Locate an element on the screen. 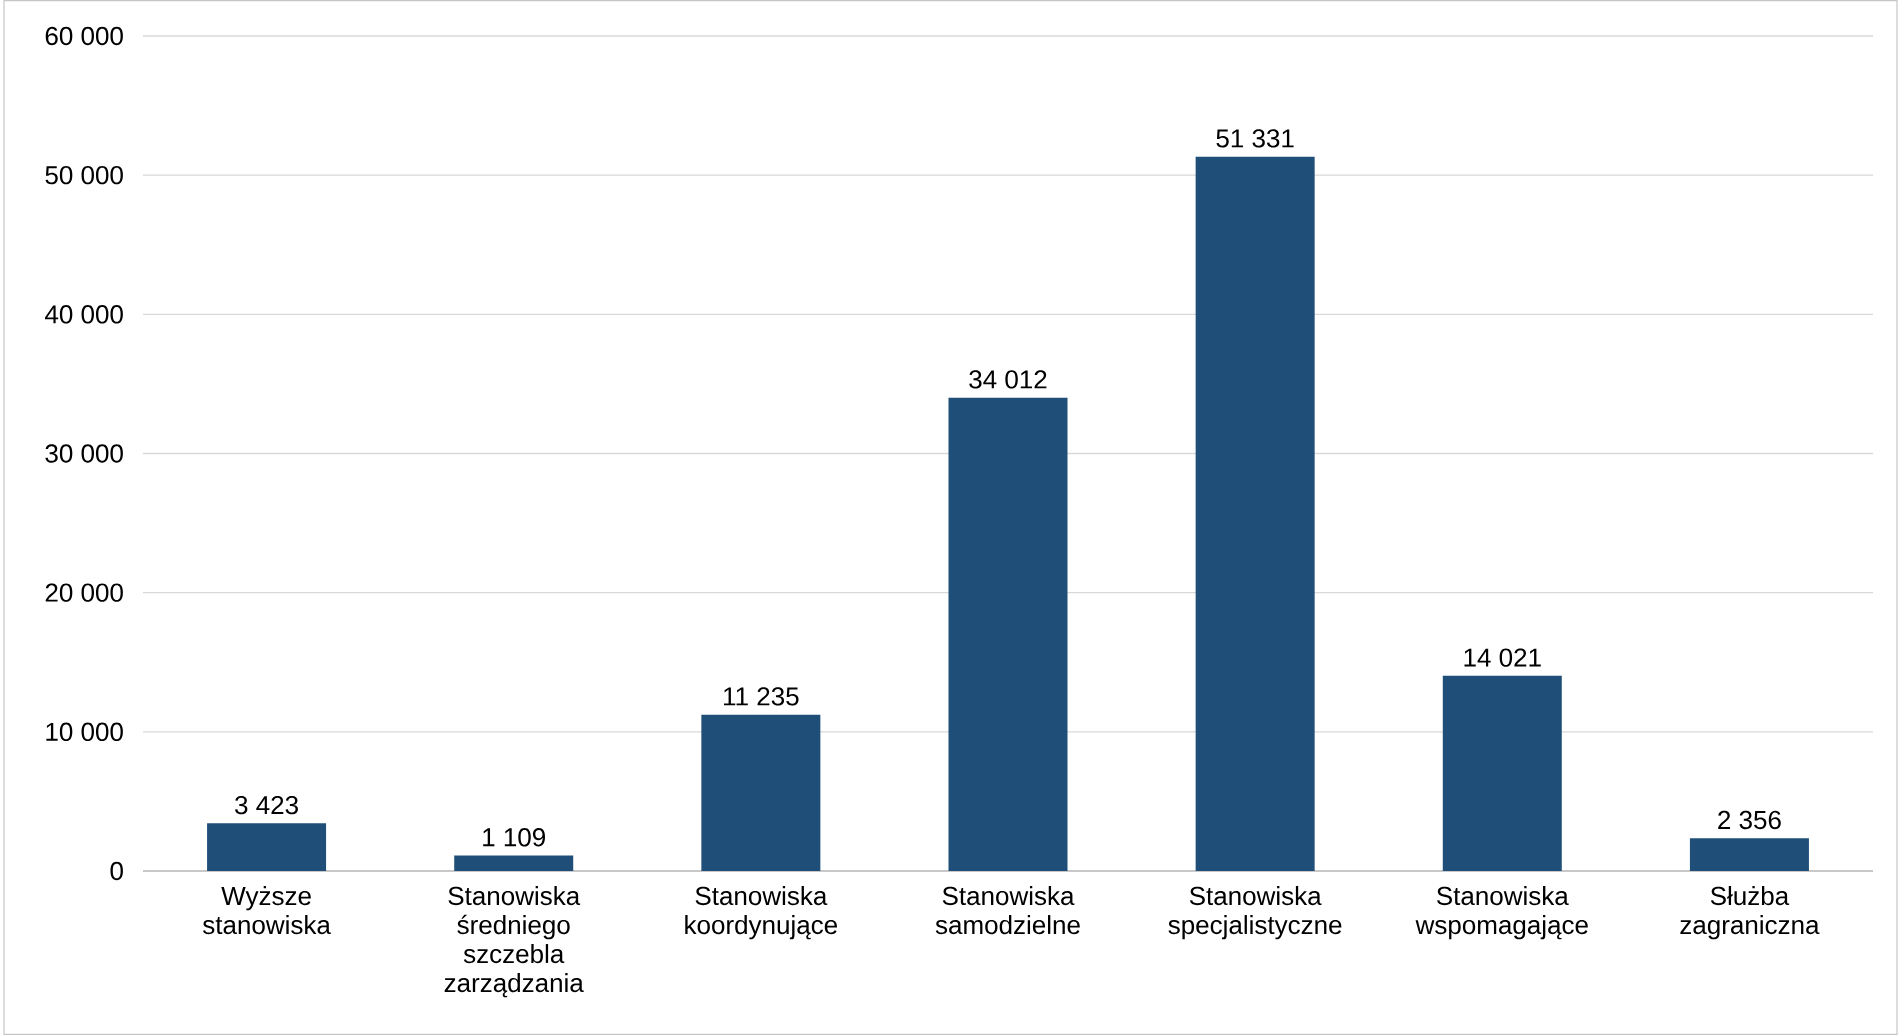  data-label: 14 021 is located at coordinates (1502, 657).